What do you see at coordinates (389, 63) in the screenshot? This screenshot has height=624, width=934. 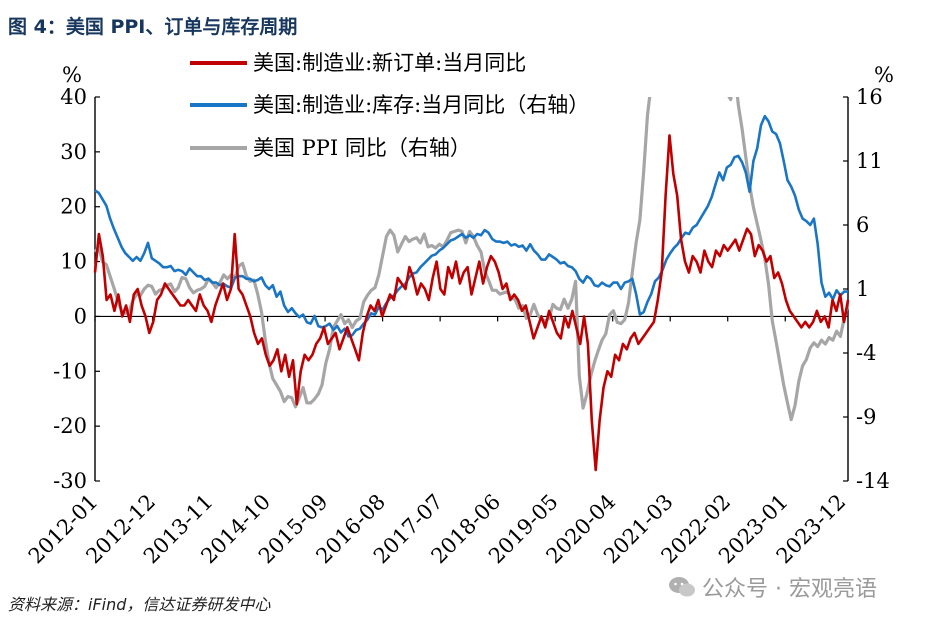 I see `legend-label-0: 美国:制造业:新订单:当月同比` at bounding box center [389, 63].